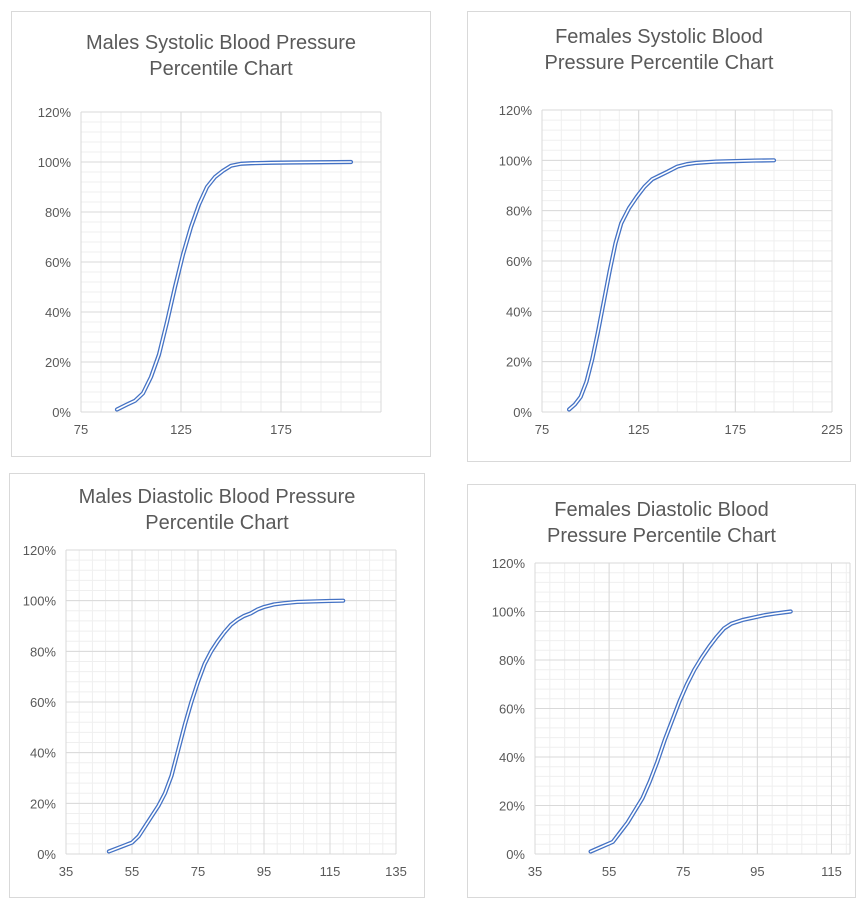 Image resolution: width=856 pixels, height=899 pixels. Describe the element at coordinates (217, 497) in the screenshot. I see `chart-title-line-1: Males Diastolic Blood Pressure` at that location.